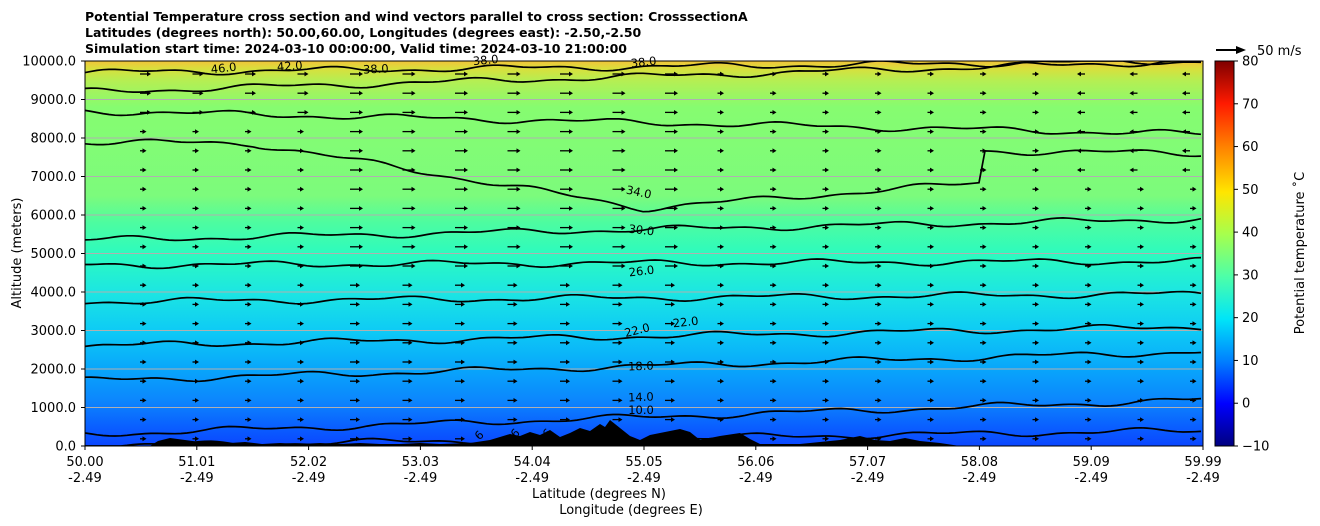  What do you see at coordinates (54, 254) in the screenshot?
I see `y-tick-label: 5000.0` at bounding box center [54, 254].